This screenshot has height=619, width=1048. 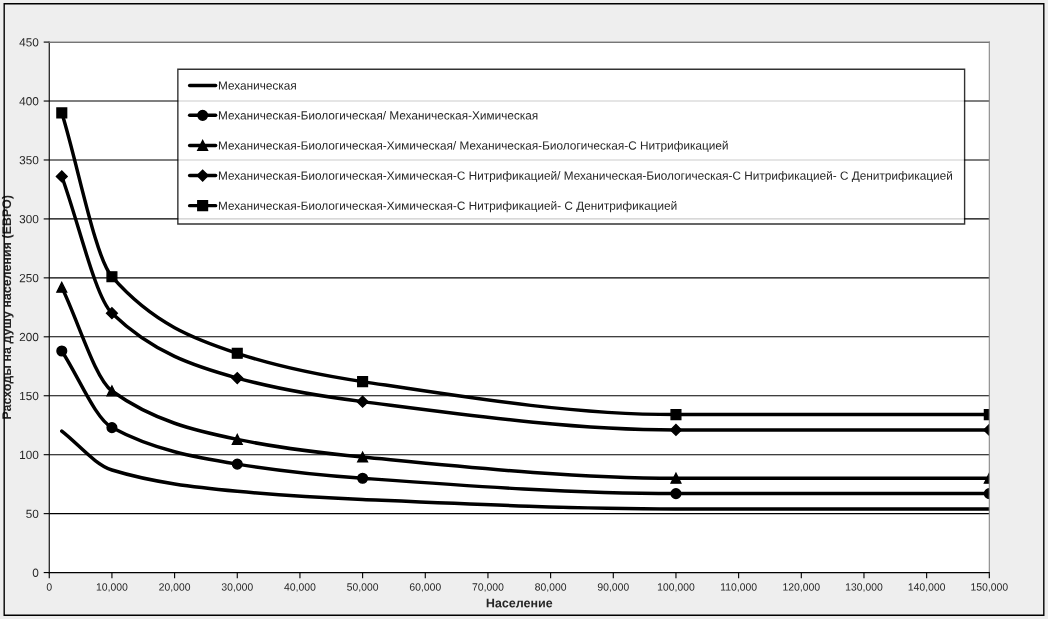 What do you see at coordinates (175, 587) in the screenshot?
I see `x-tick-label: 20,000` at bounding box center [175, 587].